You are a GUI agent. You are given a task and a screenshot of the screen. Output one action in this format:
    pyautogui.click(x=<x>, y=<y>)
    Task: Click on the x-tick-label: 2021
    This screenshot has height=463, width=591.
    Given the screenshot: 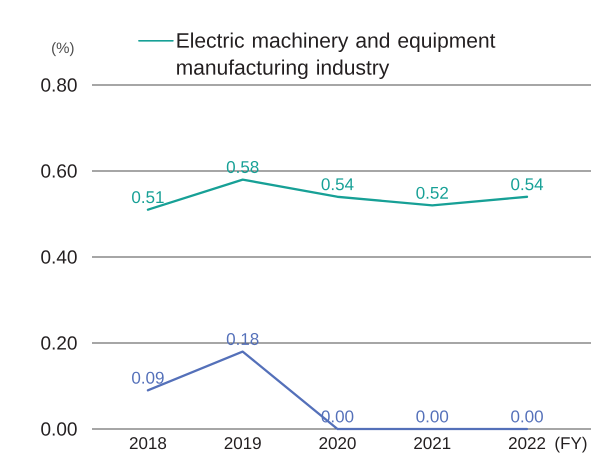 What is the action you would take?
    pyautogui.click(x=432, y=443)
    